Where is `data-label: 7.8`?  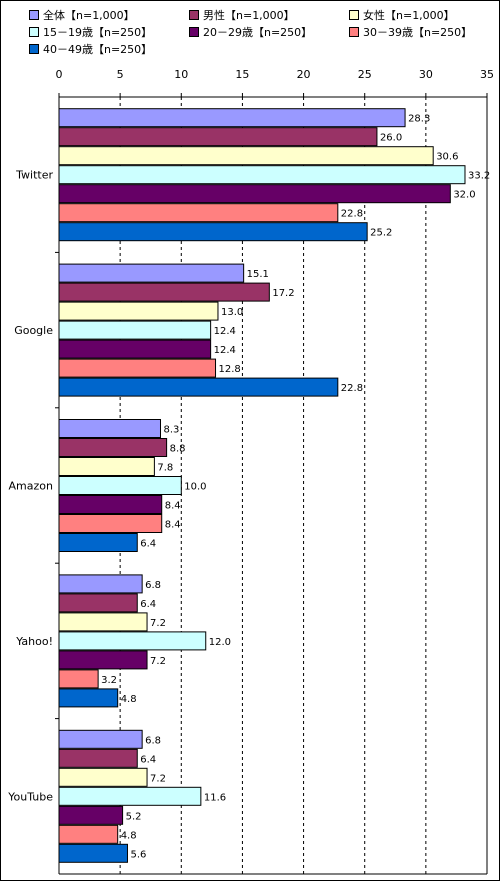 data-label: 7.8 is located at coordinates (165, 468).